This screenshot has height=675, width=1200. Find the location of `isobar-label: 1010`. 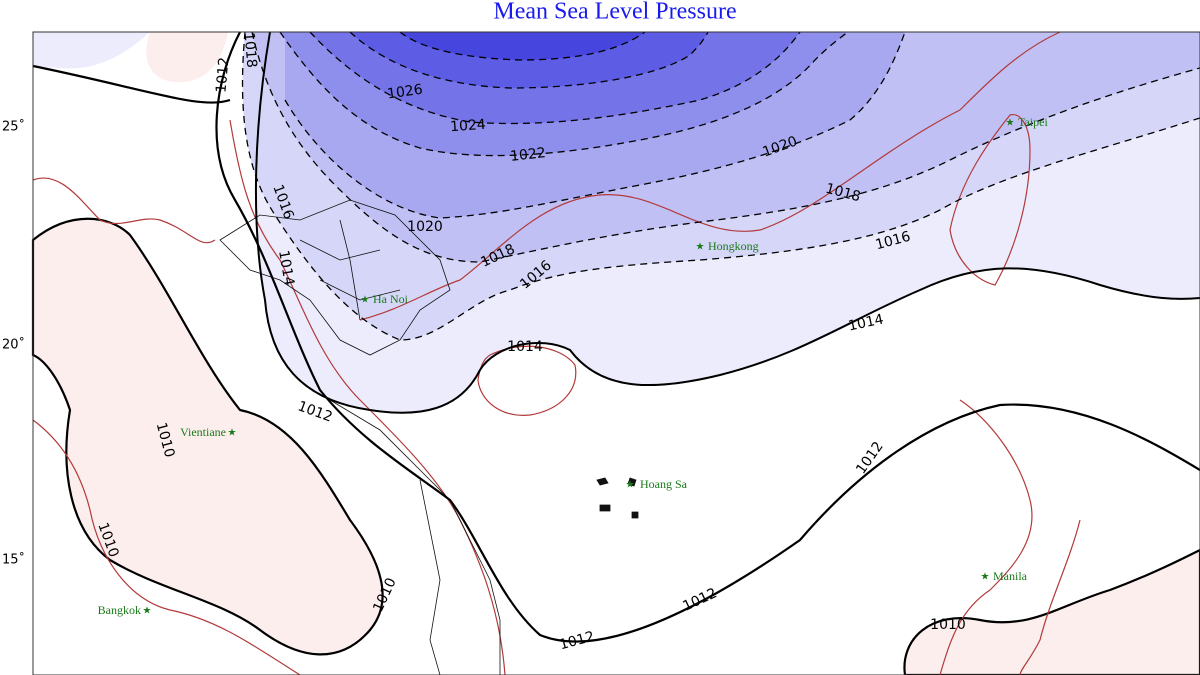

isobar-label: 1010 is located at coordinates (948, 625).